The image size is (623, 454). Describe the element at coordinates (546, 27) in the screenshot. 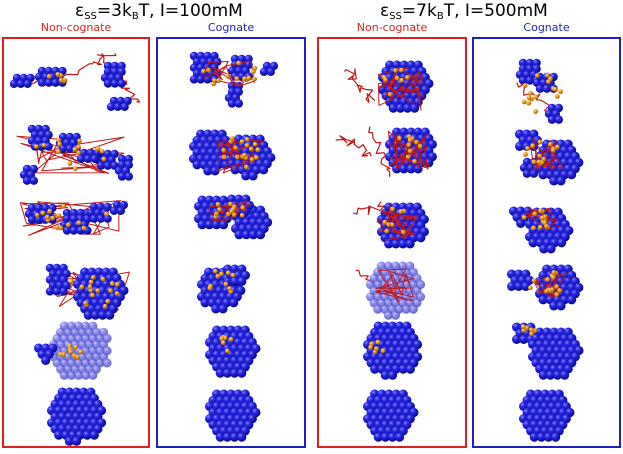

I see `panel-label-cognate-right: Cognate` at that location.